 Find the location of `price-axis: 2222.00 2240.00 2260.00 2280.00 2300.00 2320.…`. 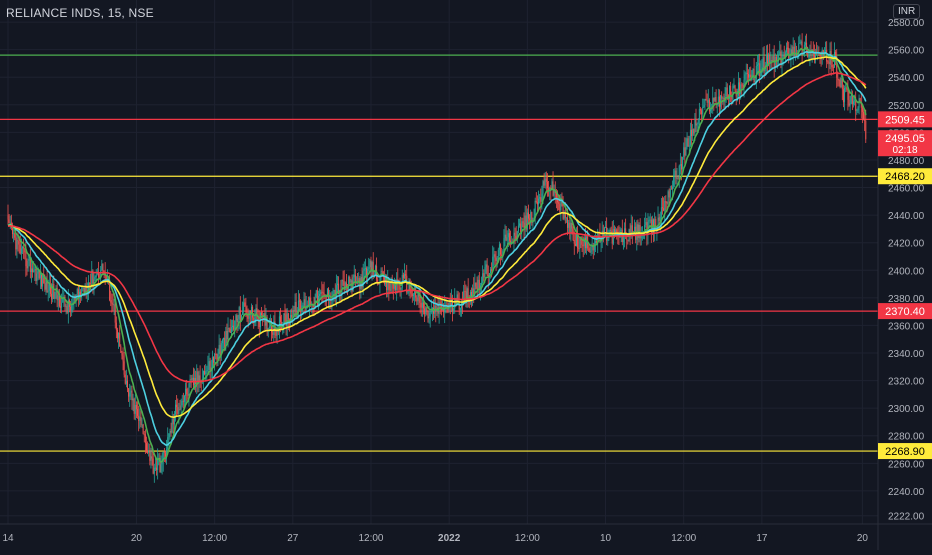

price-axis: 2222.00 2240.00 2260.00 2280.00 2300.00 2320.… is located at coordinates (901, 275).